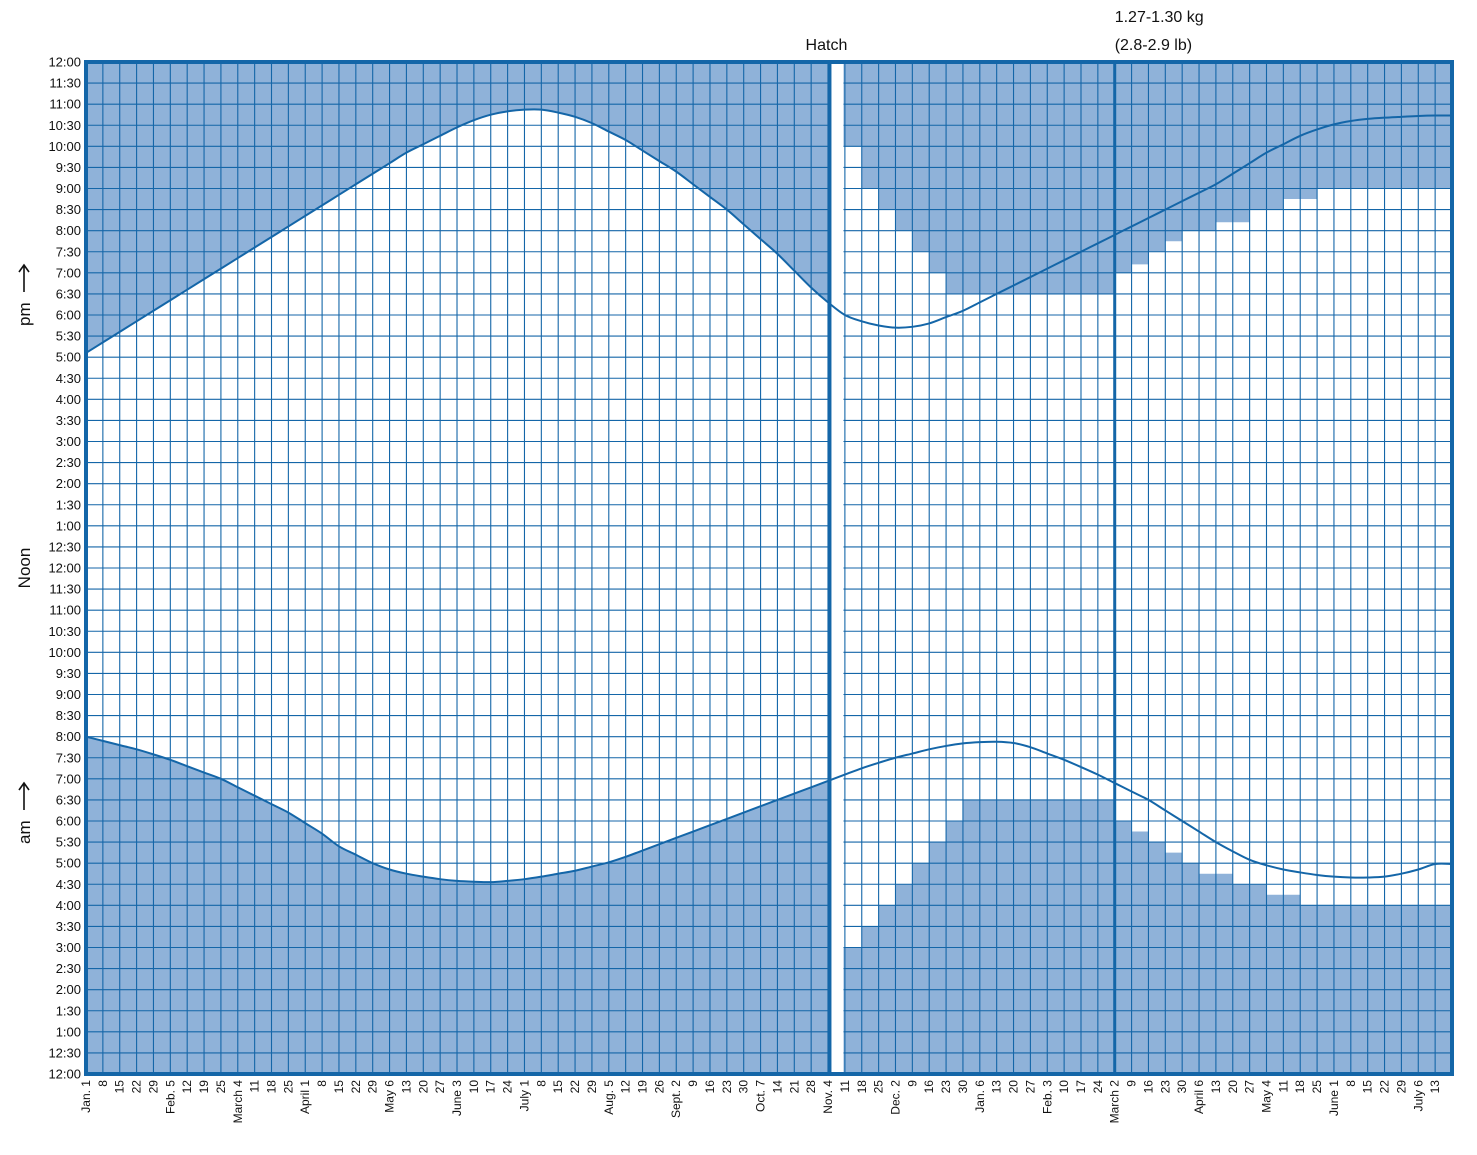 Image resolution: width=1477 pixels, height=1155 pixels. Describe the element at coordinates (1165, 1087) in the screenshot. I see `x-tick-label: 23` at that location.